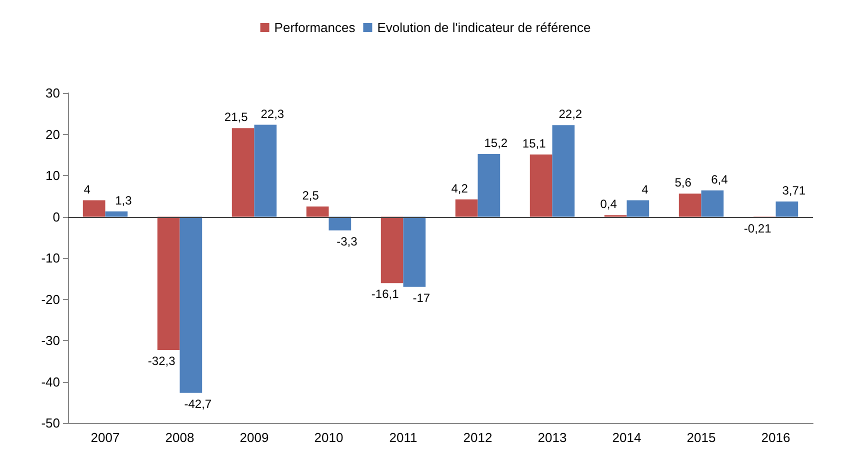 This screenshot has width=851, height=466. What do you see at coordinates (570, 114) in the screenshot?
I see `data-label: 22,2` at bounding box center [570, 114].